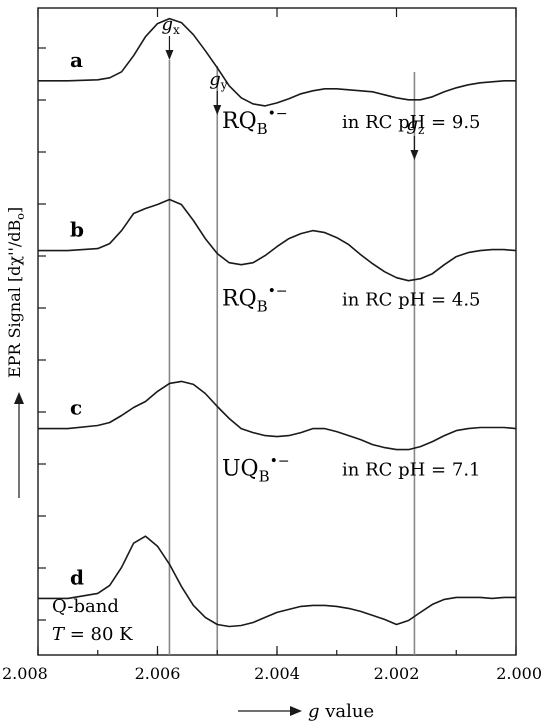 This screenshot has height=722, width=542. What do you see at coordinates (277, 415) in the screenshot?
I see `trace-c` at bounding box center [277, 415].